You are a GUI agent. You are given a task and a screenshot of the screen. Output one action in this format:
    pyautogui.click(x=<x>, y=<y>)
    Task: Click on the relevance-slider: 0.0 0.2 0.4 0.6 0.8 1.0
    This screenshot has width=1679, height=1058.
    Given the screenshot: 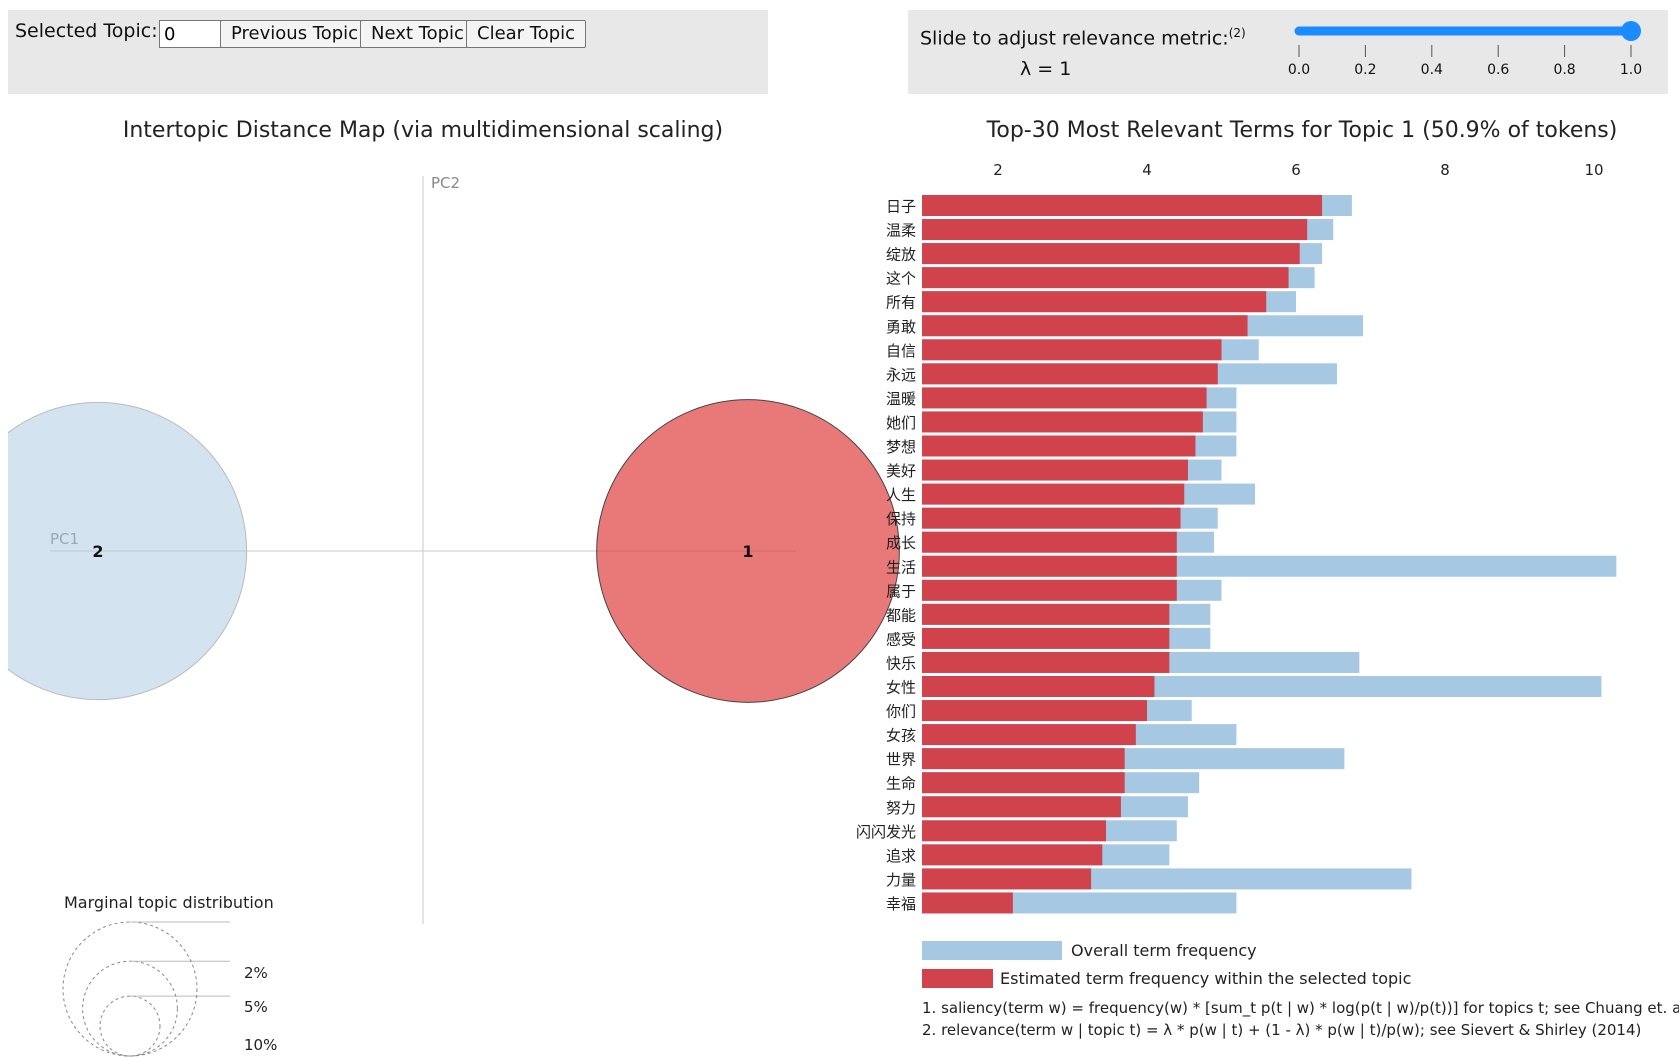 What is the action you would take?
    pyautogui.click(x=1465, y=49)
    